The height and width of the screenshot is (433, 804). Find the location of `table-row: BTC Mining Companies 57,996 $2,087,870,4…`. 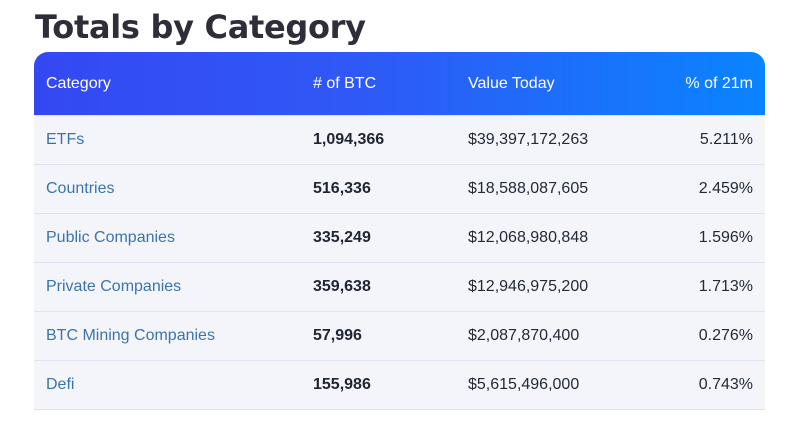

table-row: BTC Mining Companies 57,996 $2,087,870,4… is located at coordinates (399, 336).